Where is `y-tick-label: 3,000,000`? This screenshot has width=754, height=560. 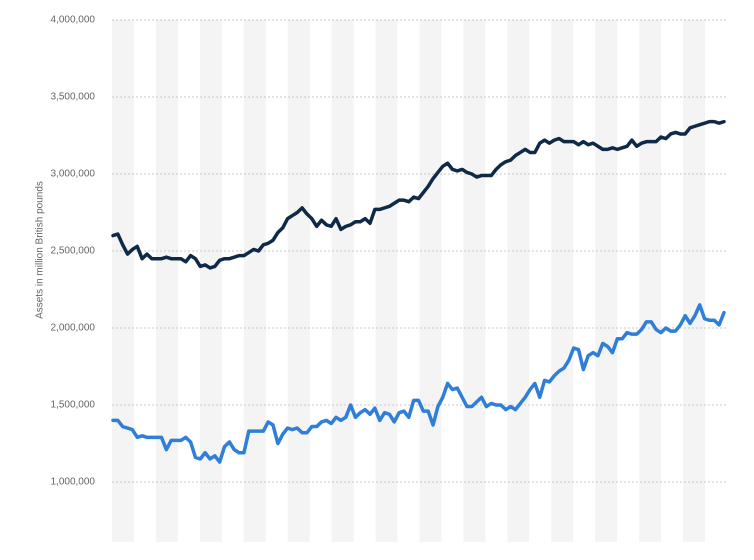
y-tick-label: 3,000,000 is located at coordinates (73, 174).